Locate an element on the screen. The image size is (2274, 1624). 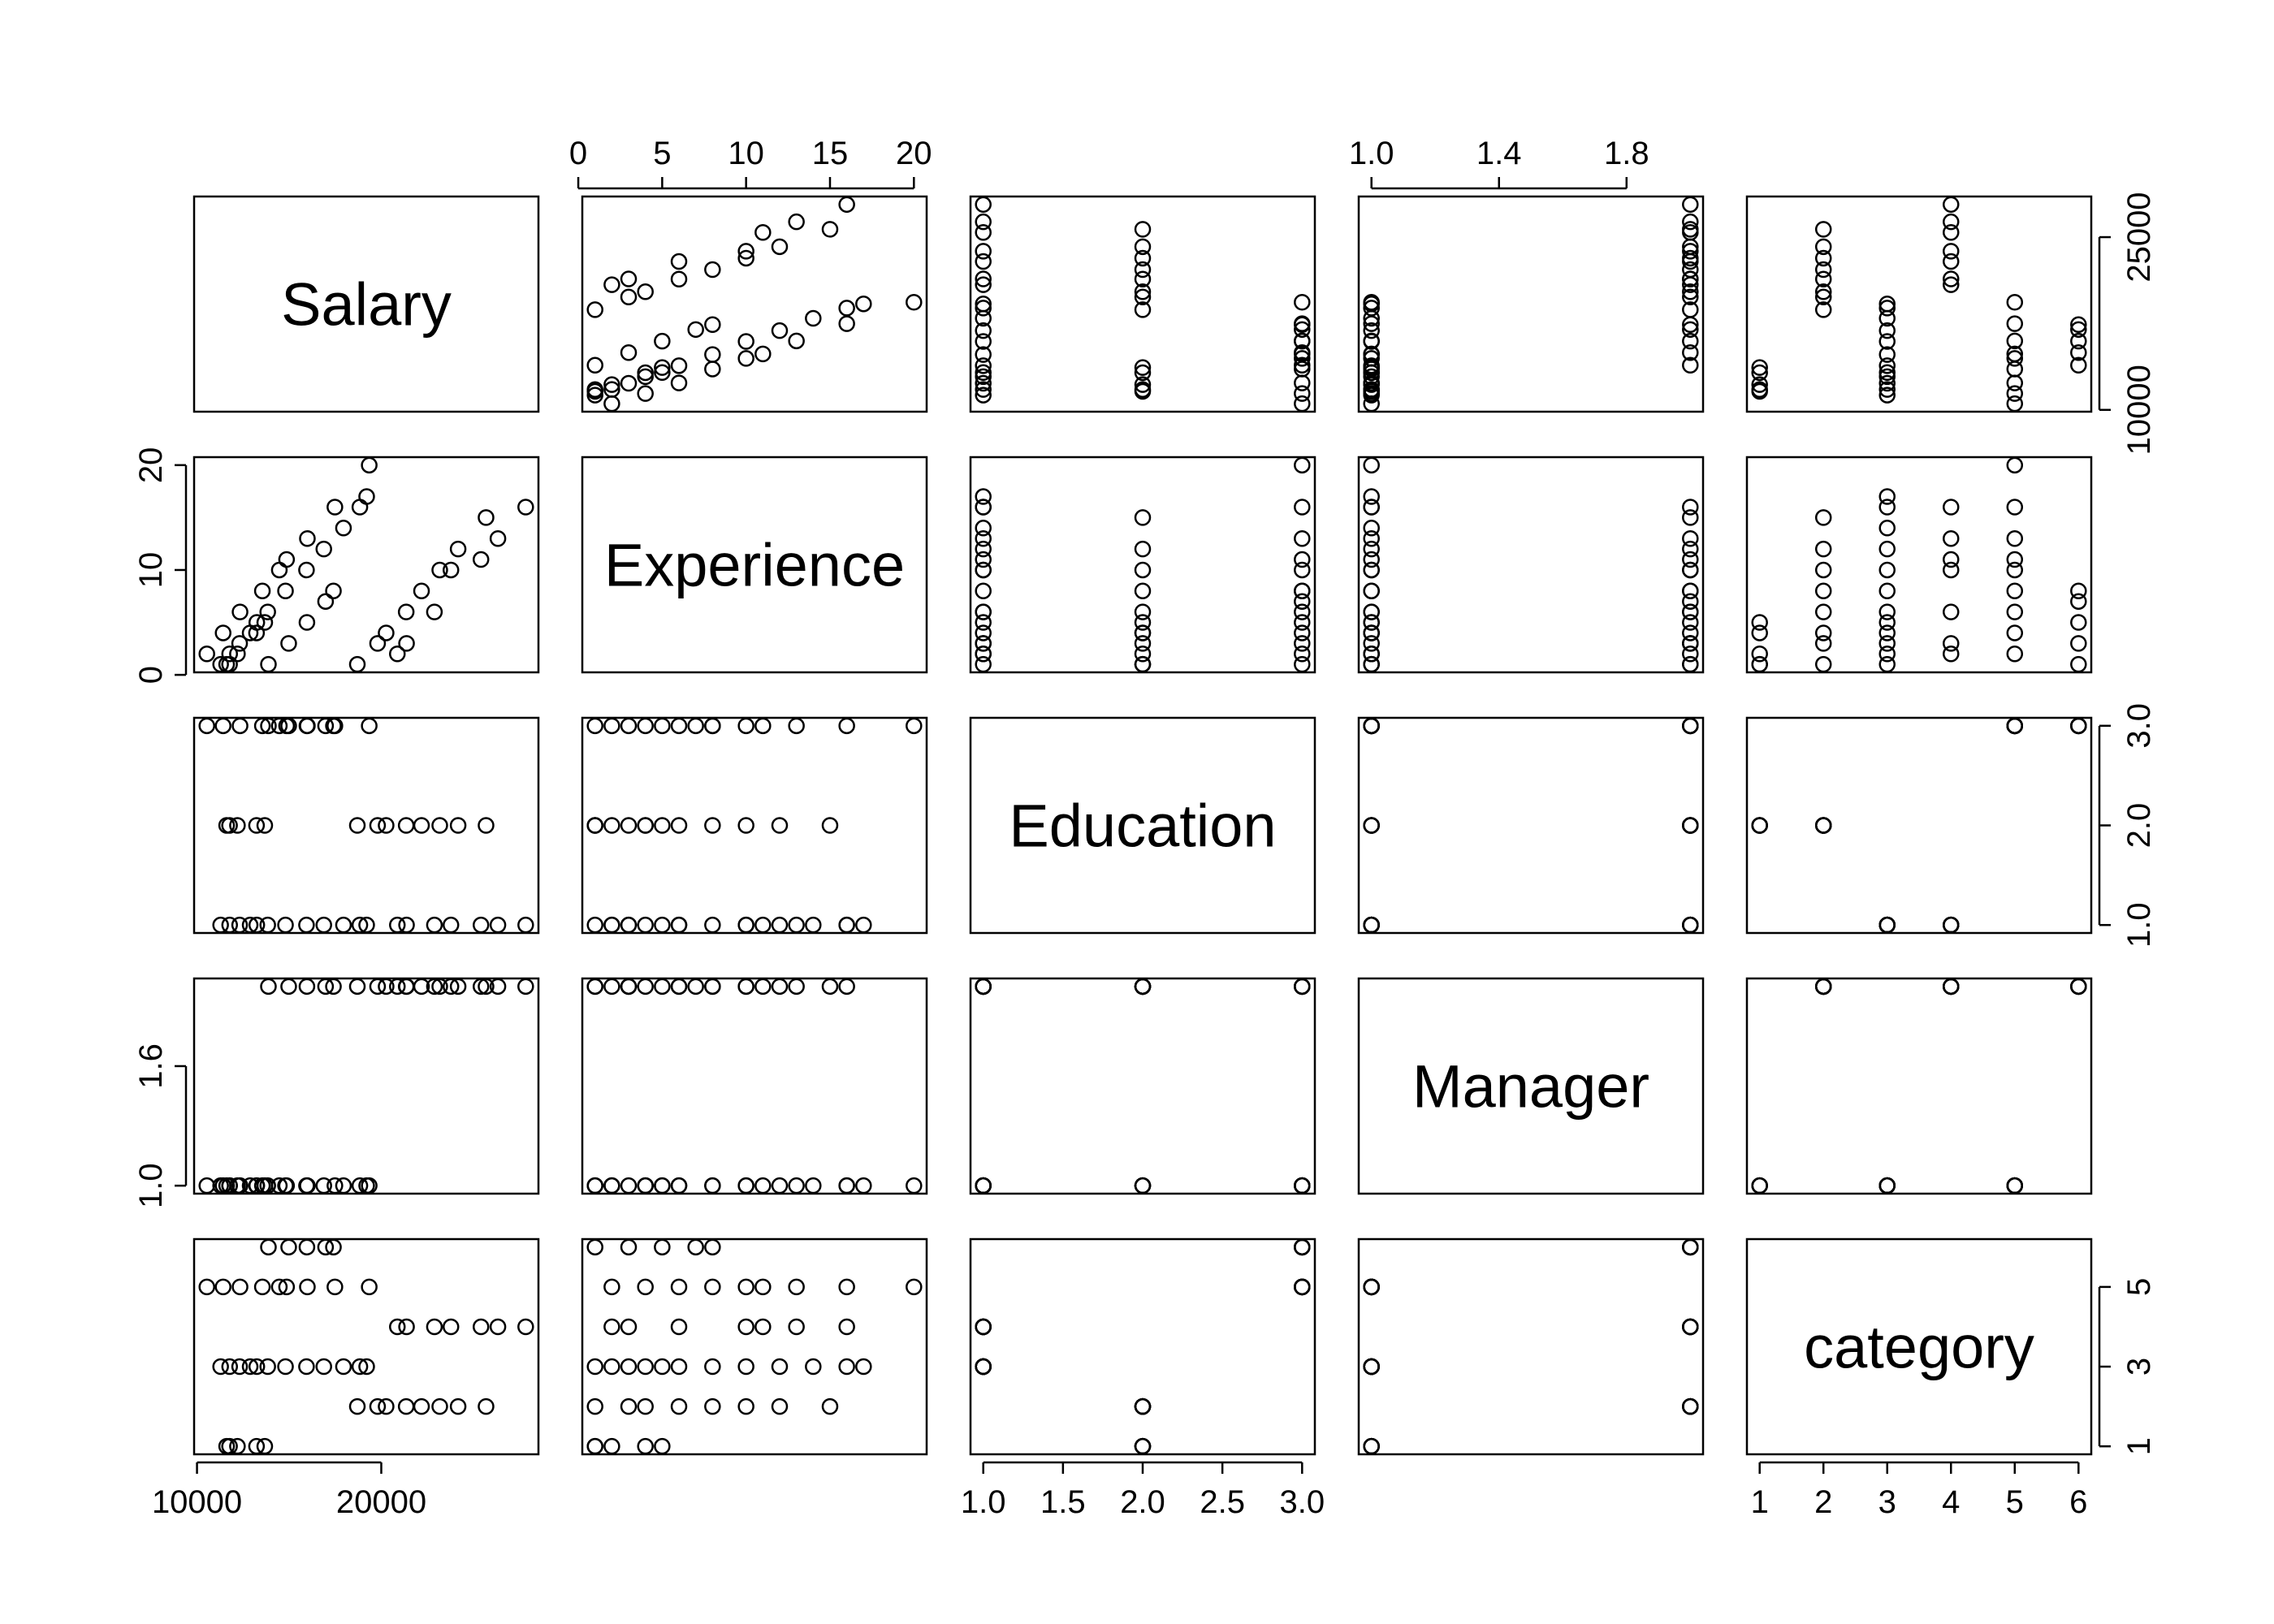
variable-label: Salary is located at coordinates (367, 305).